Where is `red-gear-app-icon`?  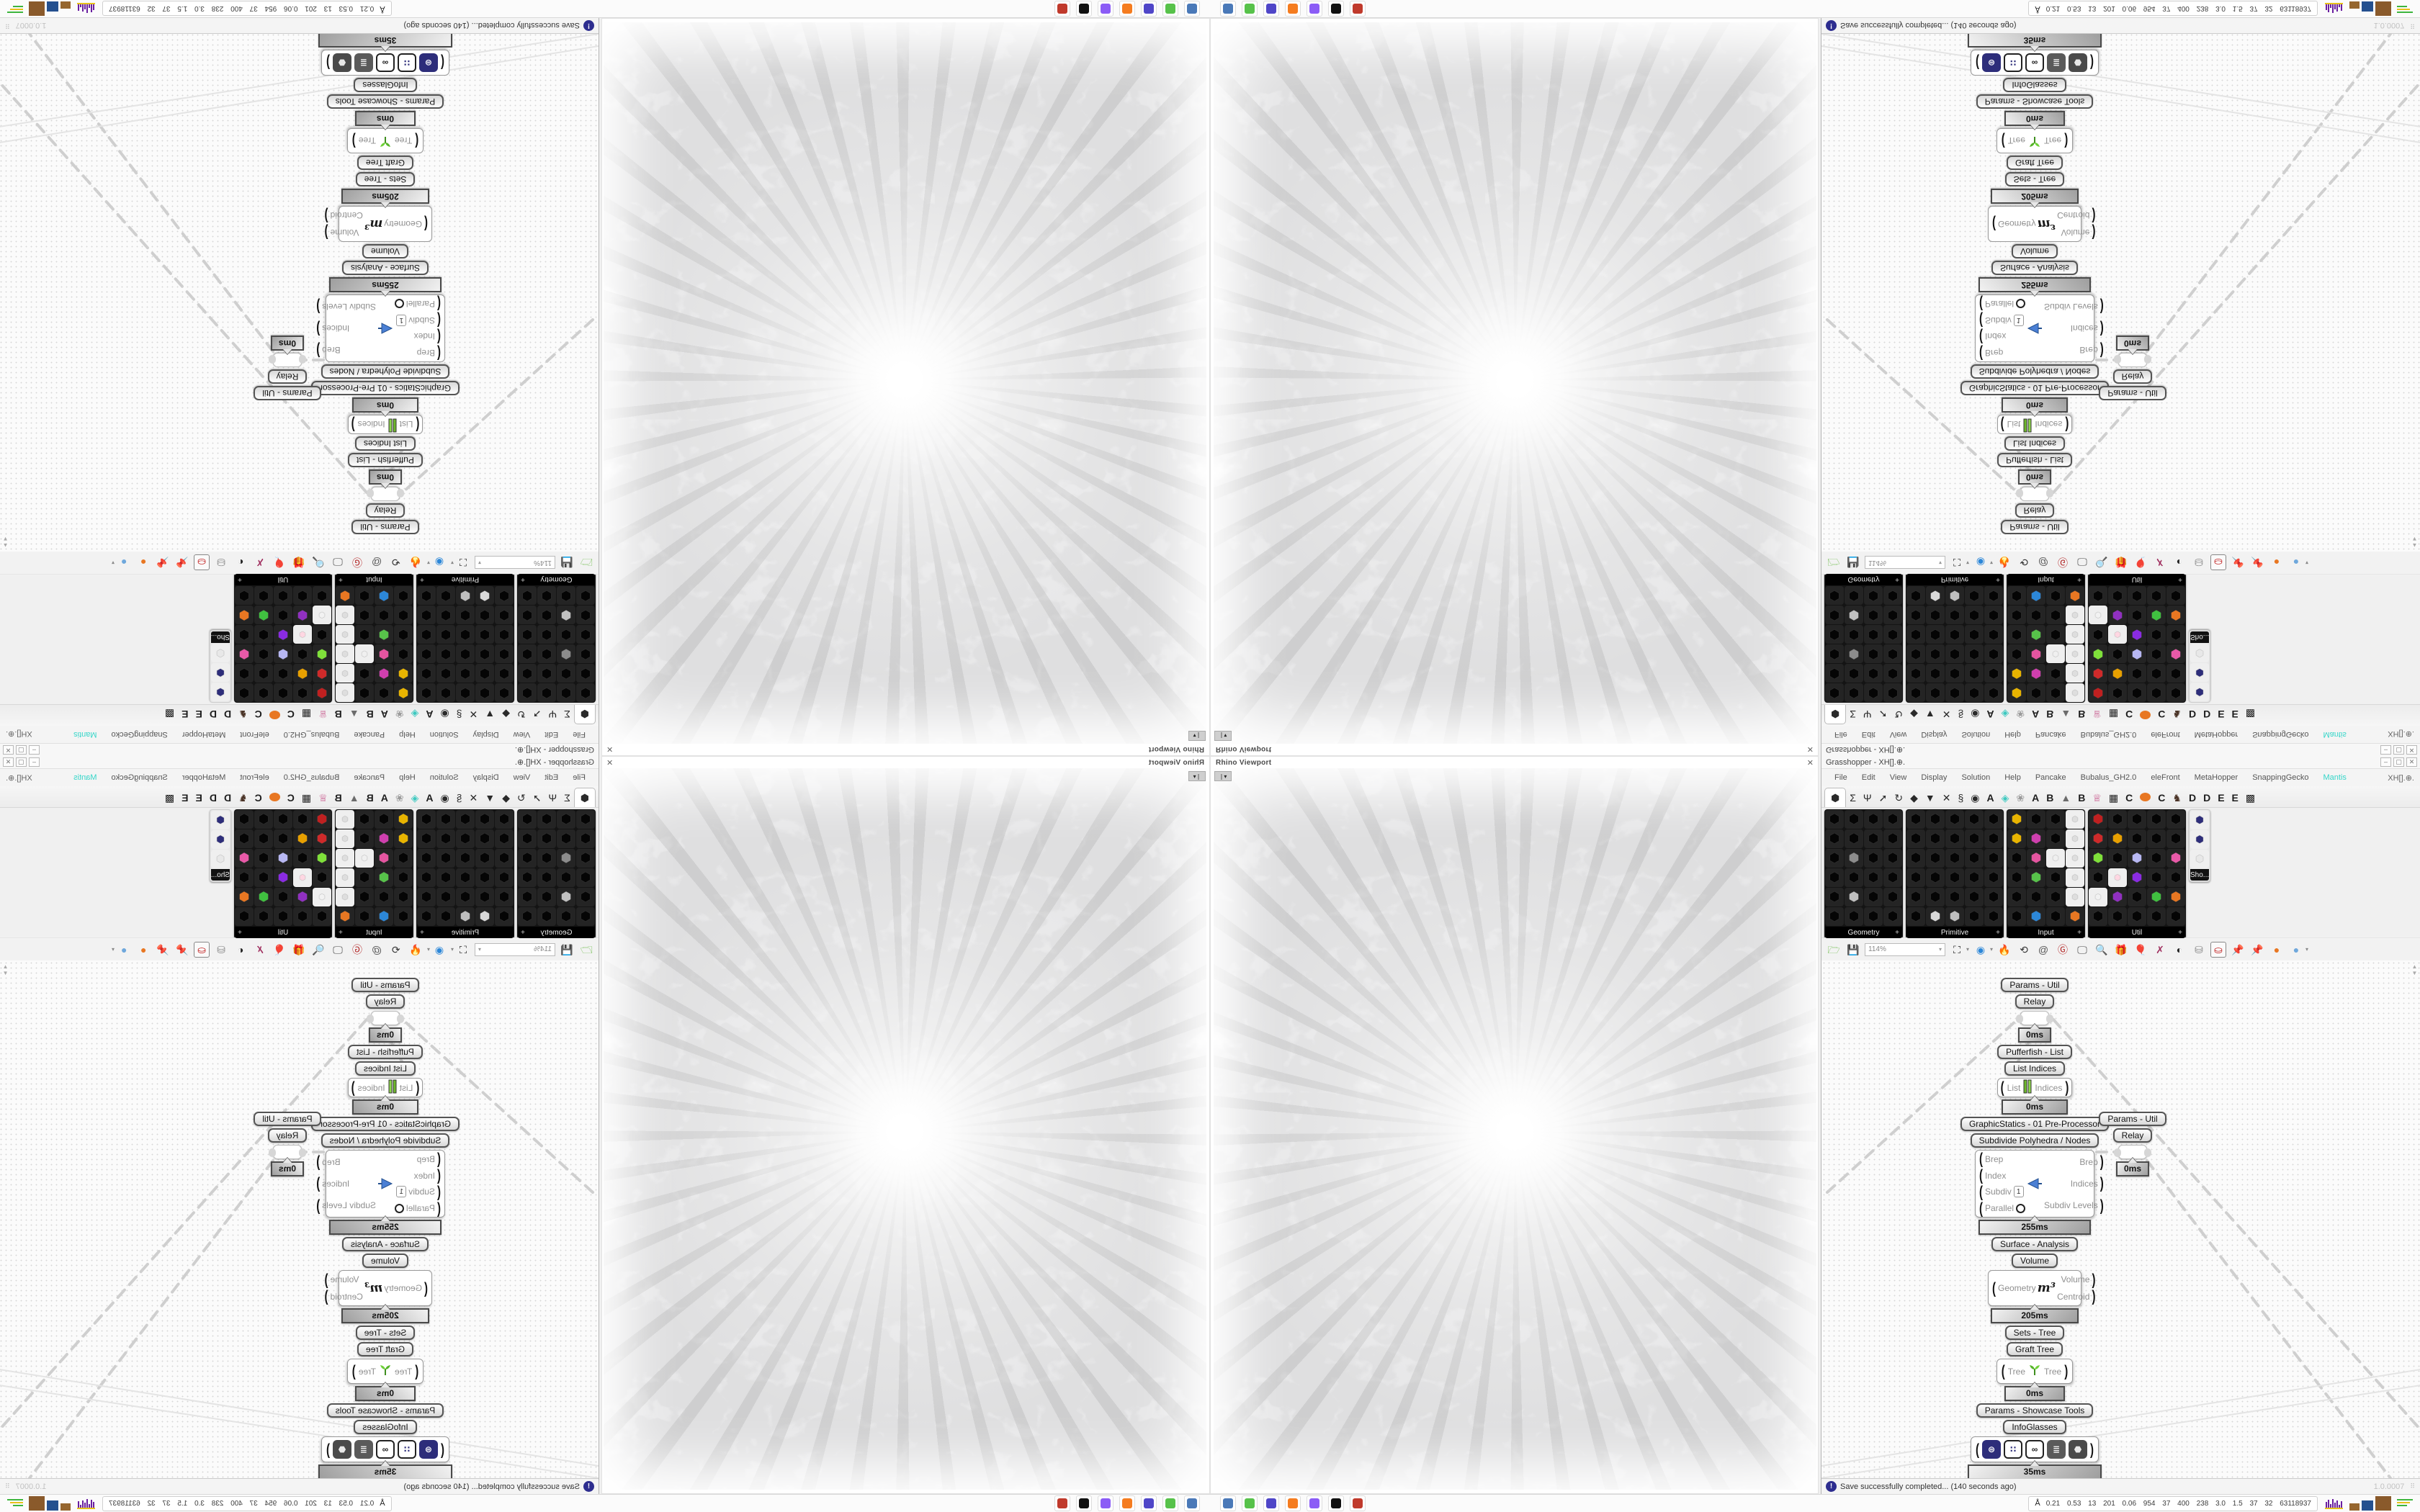 red-gear-app-icon is located at coordinates (1062, 9).